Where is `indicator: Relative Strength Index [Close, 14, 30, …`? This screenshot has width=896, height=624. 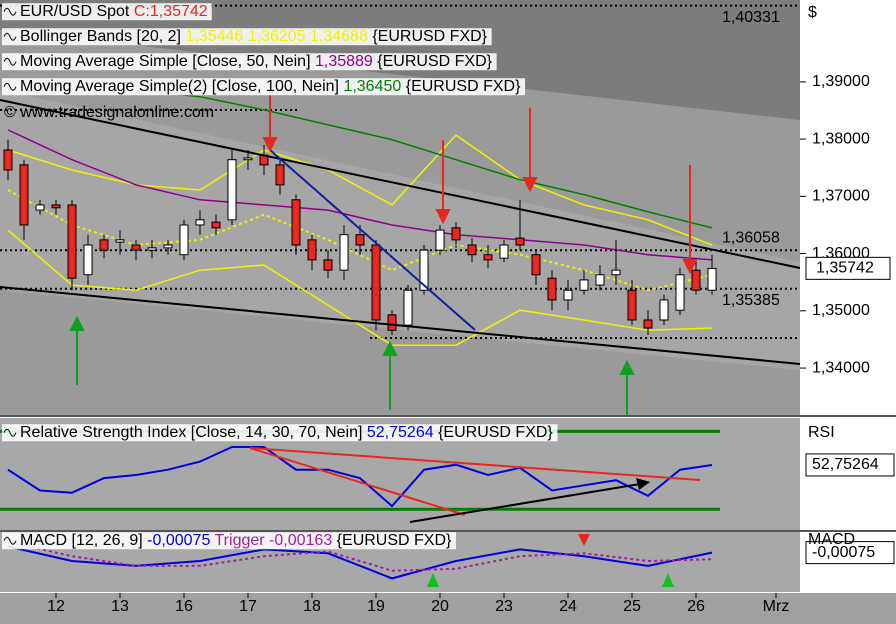 indicator: Relative Strength Index [Close, 14, 30, … is located at coordinates (191, 432).